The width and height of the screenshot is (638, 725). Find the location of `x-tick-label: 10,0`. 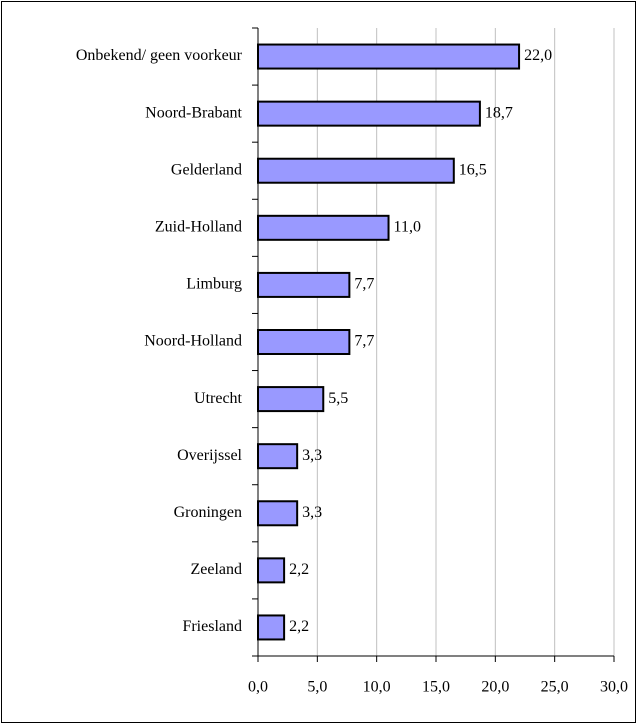

x-tick-label: 10,0 is located at coordinates (377, 687).